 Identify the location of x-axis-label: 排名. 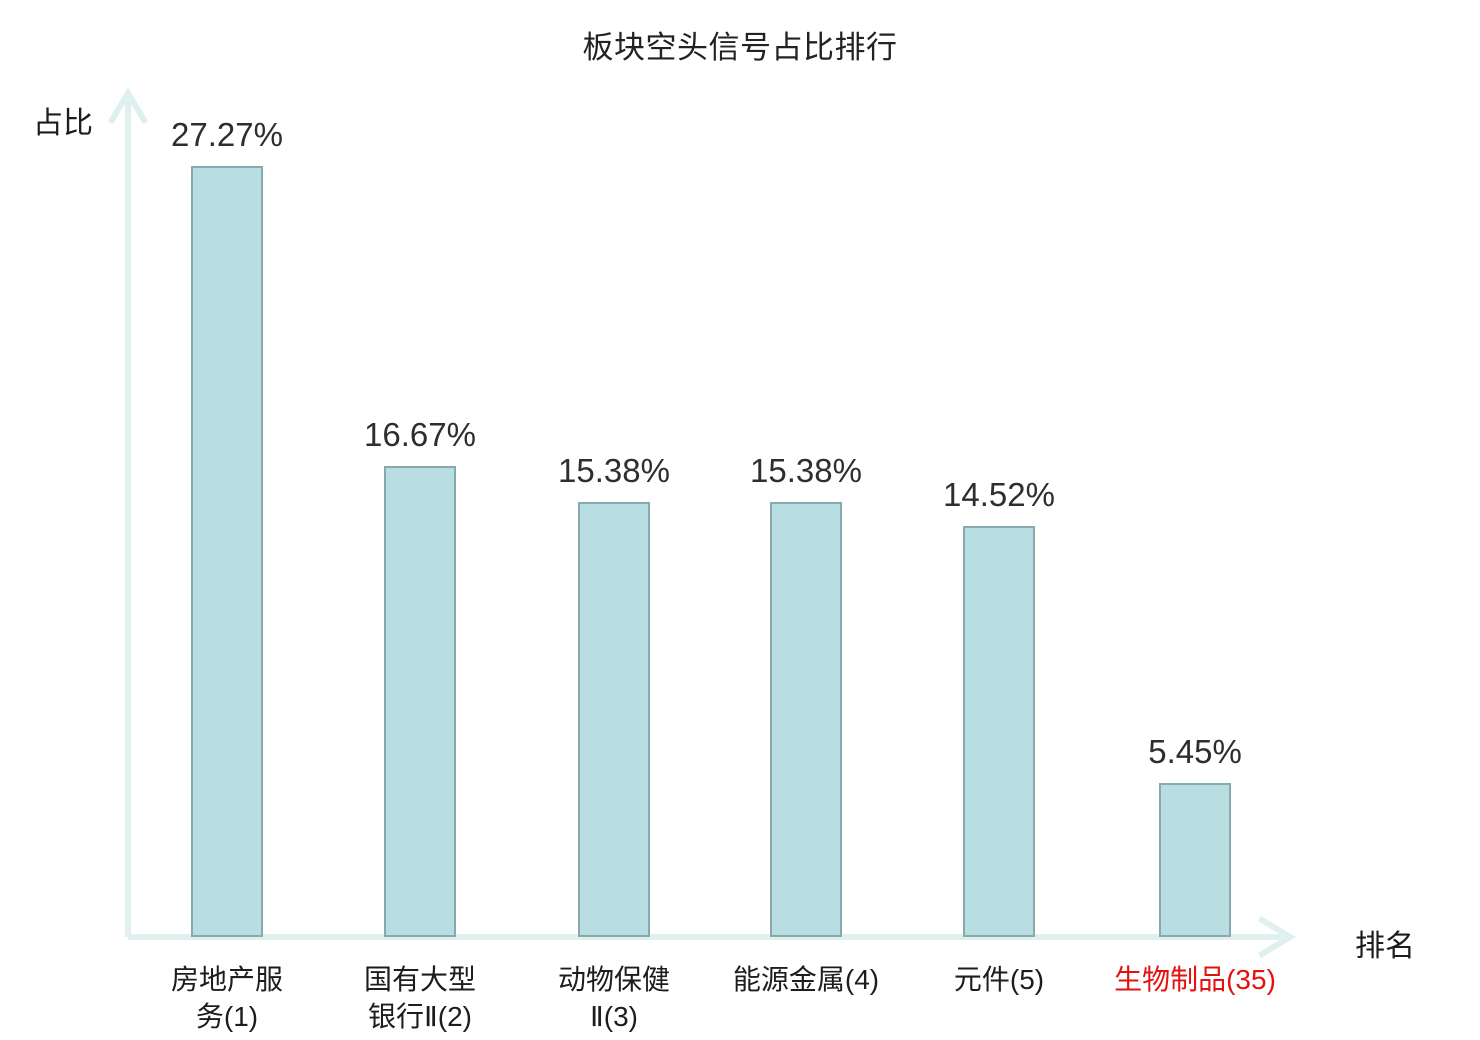
(1385, 946).